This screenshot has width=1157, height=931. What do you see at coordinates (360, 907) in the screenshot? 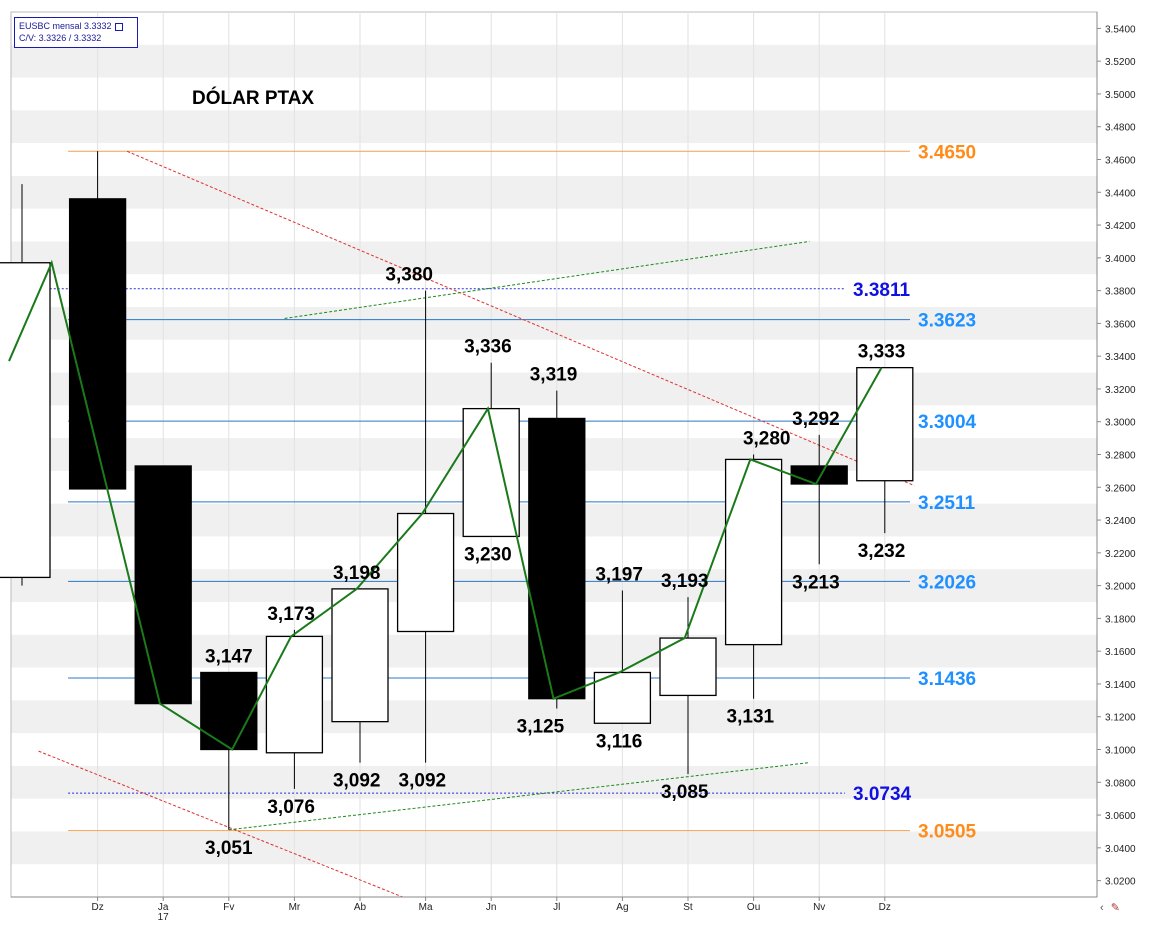
I see `time-tick-label: Ab` at bounding box center [360, 907].